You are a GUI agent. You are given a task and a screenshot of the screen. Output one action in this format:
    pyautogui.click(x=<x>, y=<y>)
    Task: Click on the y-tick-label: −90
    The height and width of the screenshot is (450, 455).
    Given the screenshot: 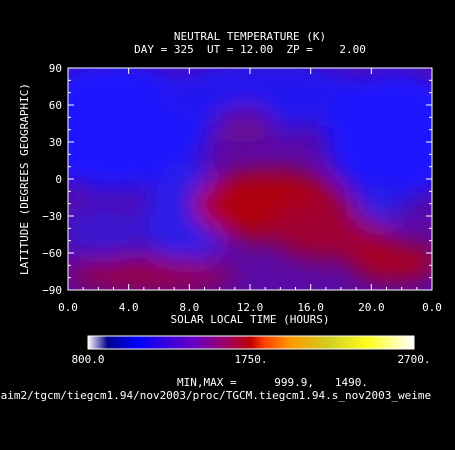 What is the action you would take?
    pyautogui.click(x=52, y=290)
    